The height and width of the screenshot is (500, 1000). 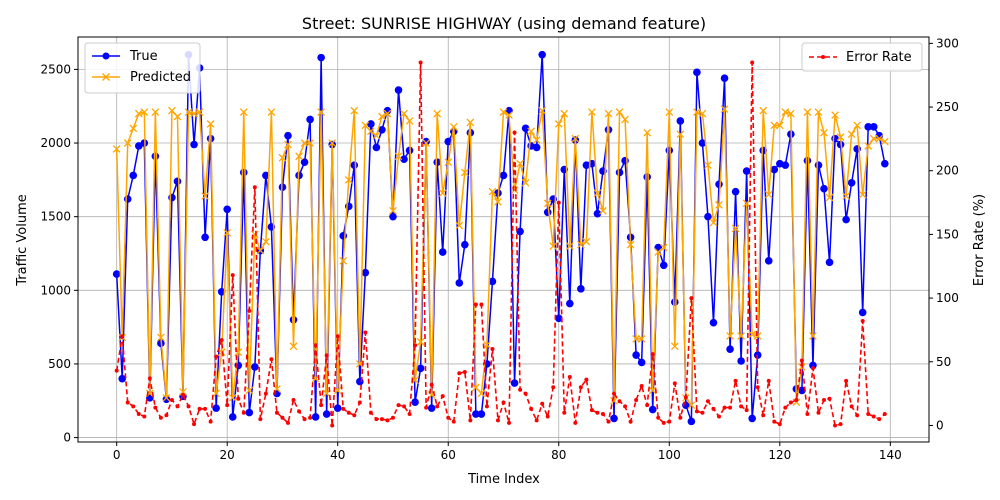 What do you see at coordinates (22, 240) in the screenshot?
I see `y-axis-label: Traffic Volume` at bounding box center [22, 240].